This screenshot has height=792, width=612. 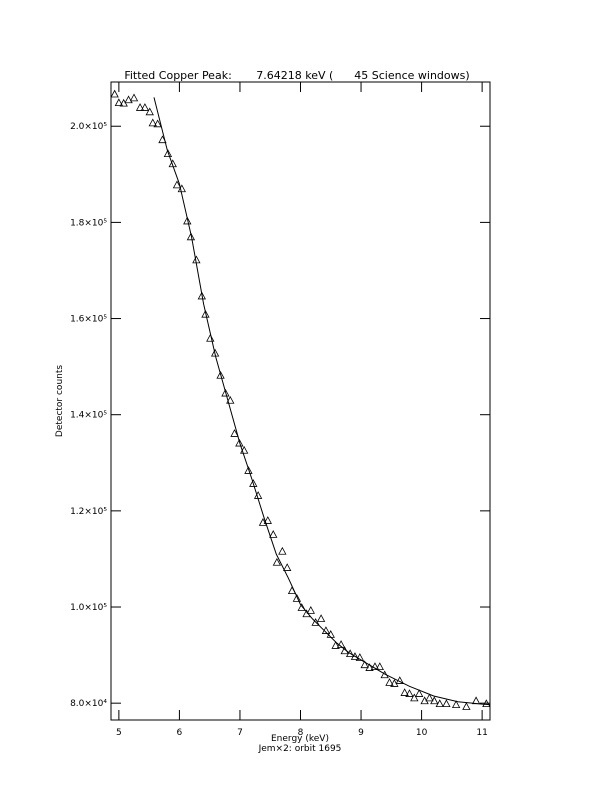 What do you see at coordinates (180, 733) in the screenshot?
I see `x-tick-label: 6` at bounding box center [180, 733].